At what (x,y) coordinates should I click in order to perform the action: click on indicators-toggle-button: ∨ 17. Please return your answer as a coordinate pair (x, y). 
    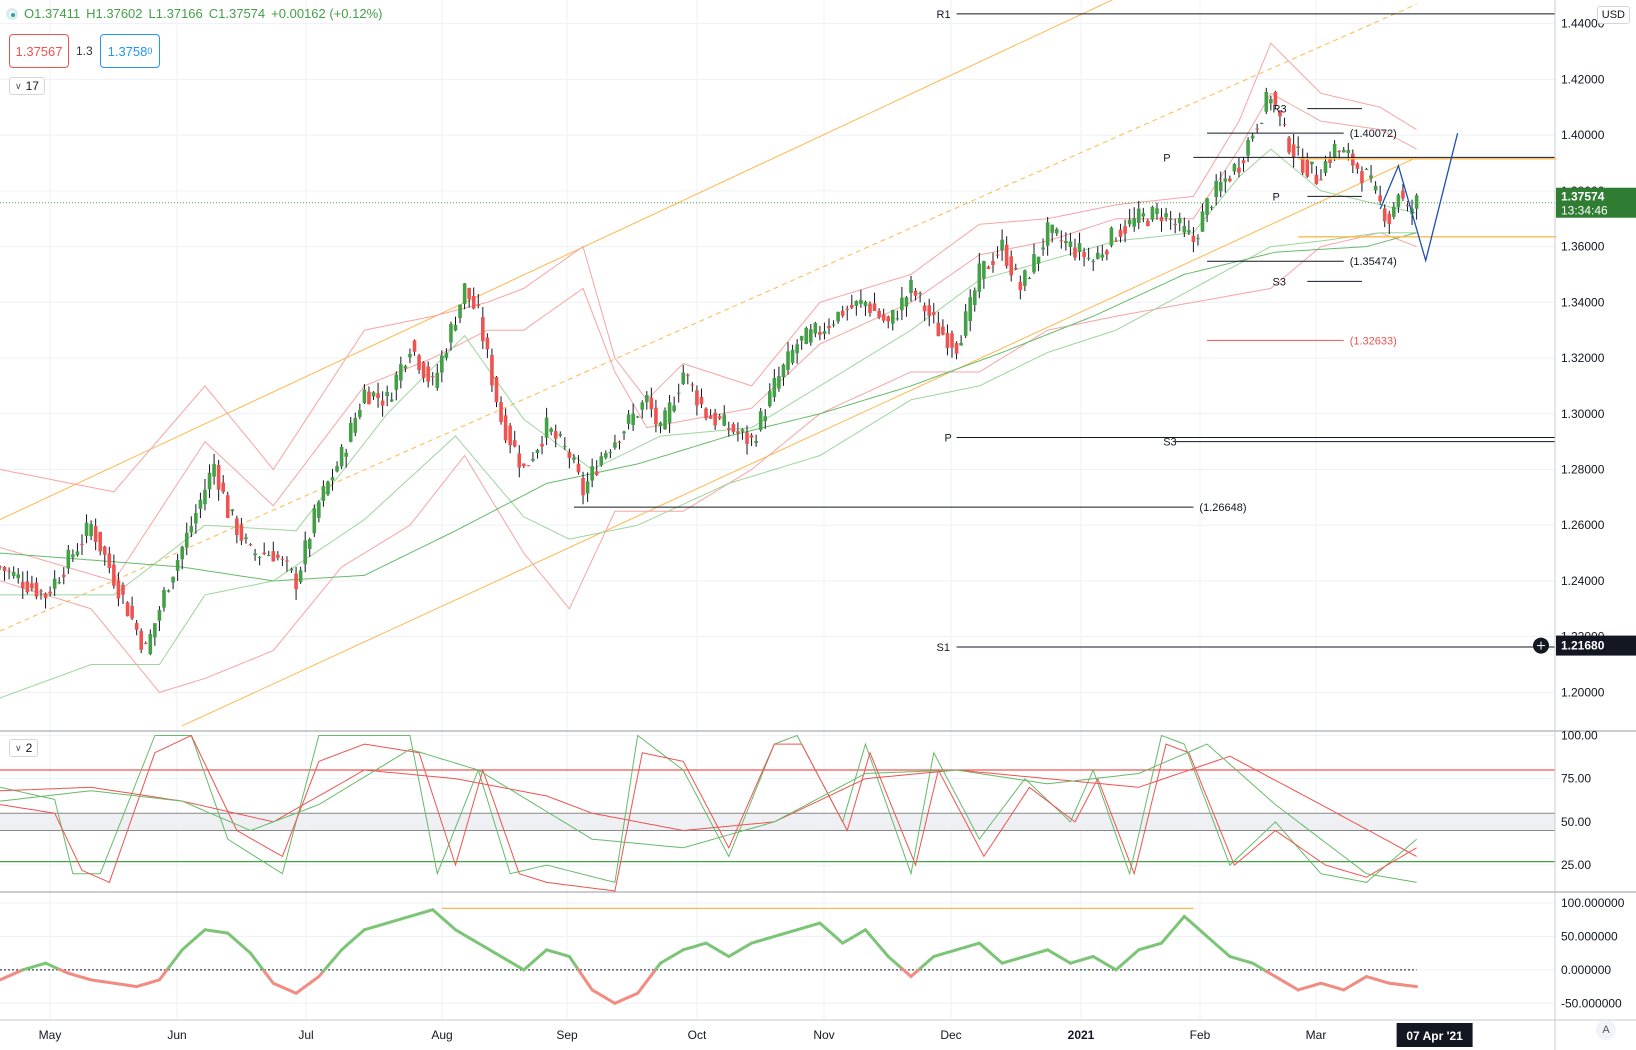
    Looking at the image, I should click on (27, 86).